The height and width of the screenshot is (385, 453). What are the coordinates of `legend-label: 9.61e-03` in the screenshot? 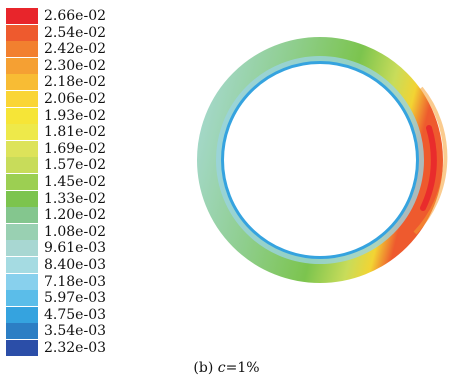 It's located at (75, 248).